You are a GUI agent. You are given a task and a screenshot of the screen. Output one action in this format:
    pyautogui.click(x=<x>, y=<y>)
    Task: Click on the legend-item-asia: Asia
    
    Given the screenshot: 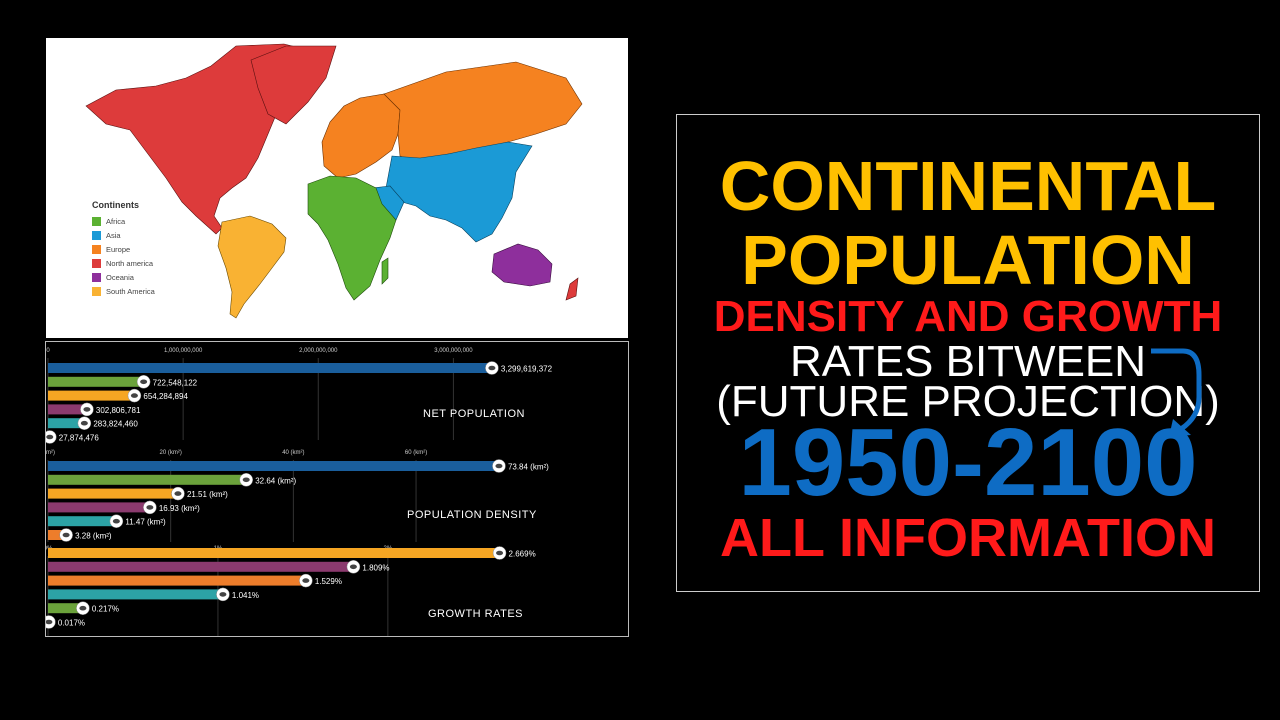 What is the action you would take?
    pyautogui.click(x=123, y=235)
    